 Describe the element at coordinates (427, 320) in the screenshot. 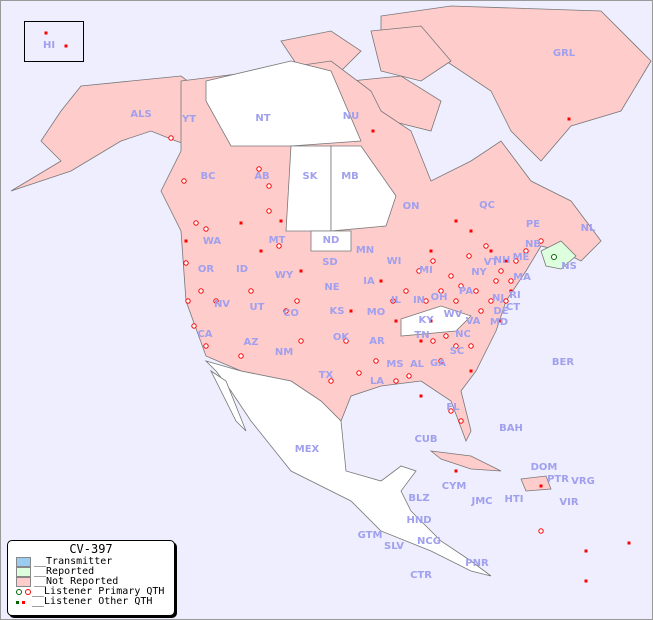

I see `region-label-ky: KY` at that location.